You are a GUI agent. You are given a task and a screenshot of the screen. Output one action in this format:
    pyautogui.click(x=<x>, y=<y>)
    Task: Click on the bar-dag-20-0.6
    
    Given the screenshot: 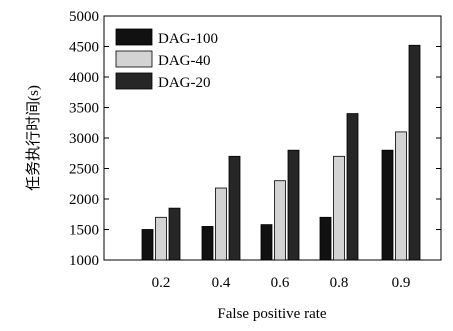 What is the action you would take?
    pyautogui.click(x=293, y=205)
    